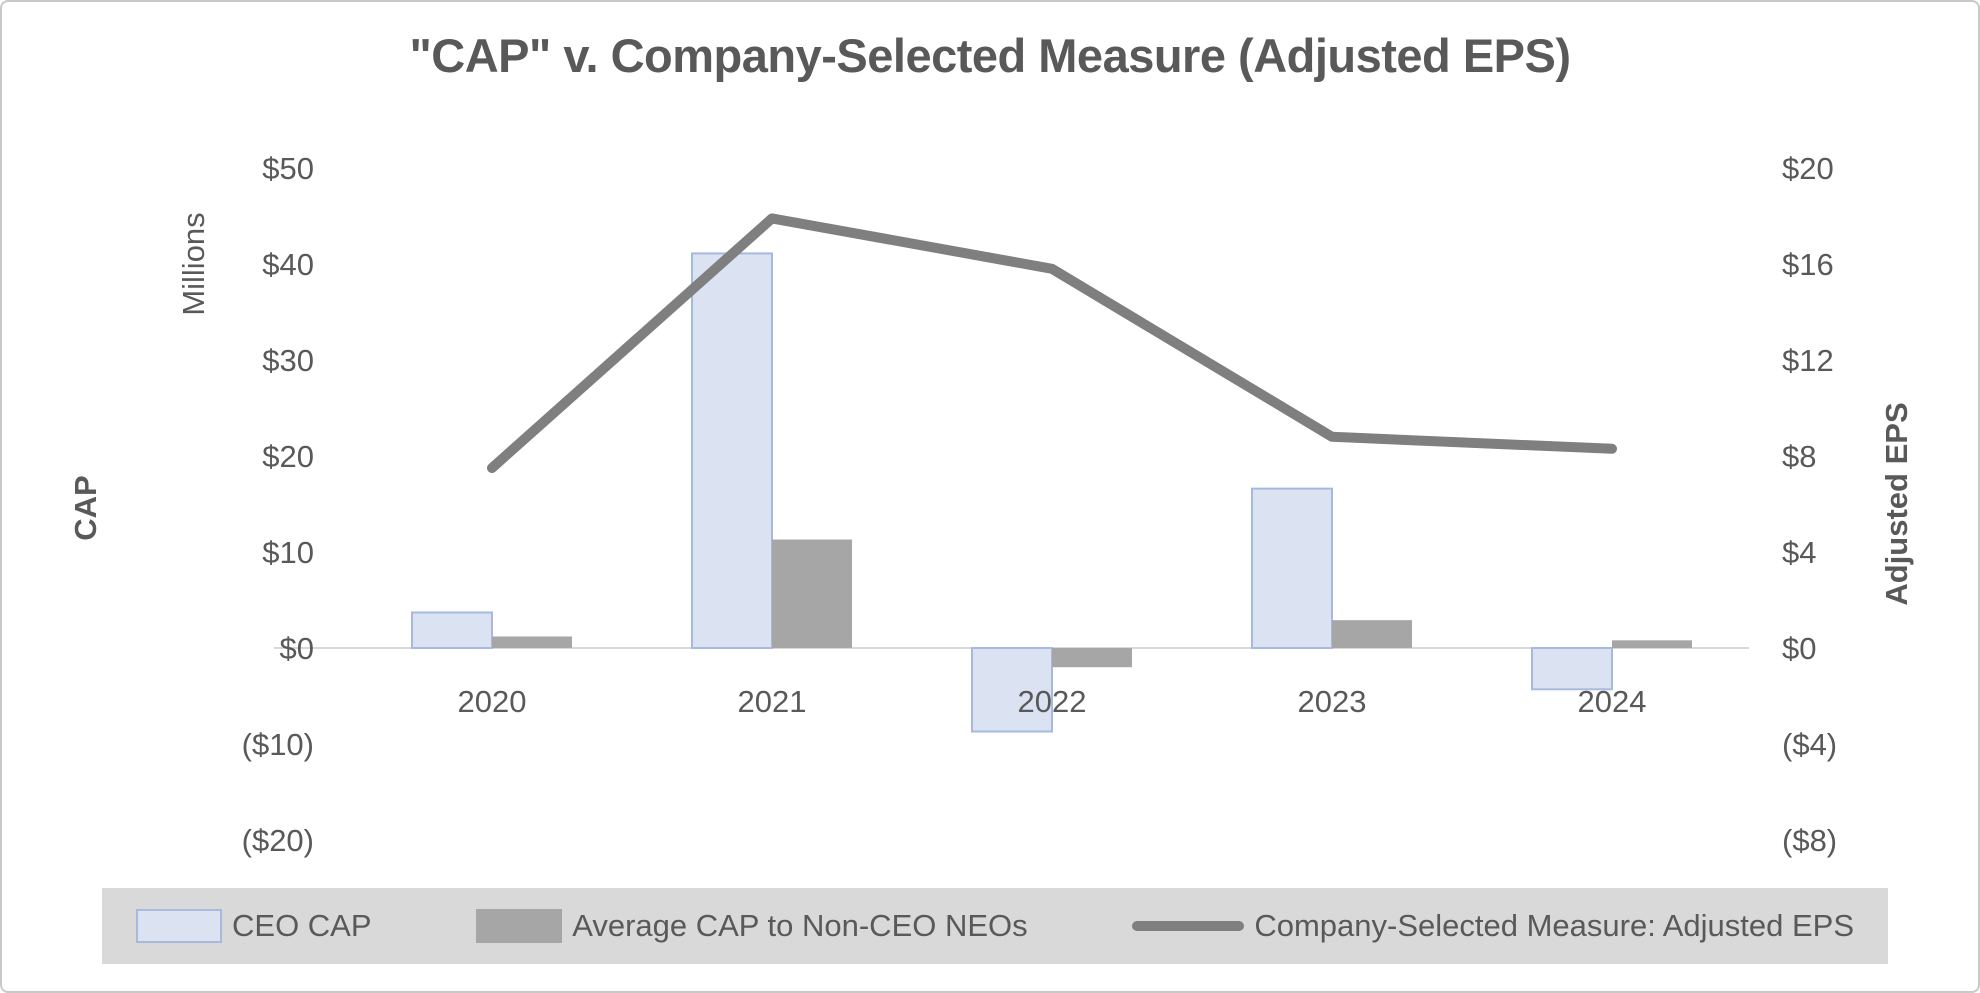 The height and width of the screenshot is (993, 1980). Describe the element at coordinates (800, 925) in the screenshot. I see `legend-label-avg-cap: Average CAP to Non-CEO NEOs` at that location.